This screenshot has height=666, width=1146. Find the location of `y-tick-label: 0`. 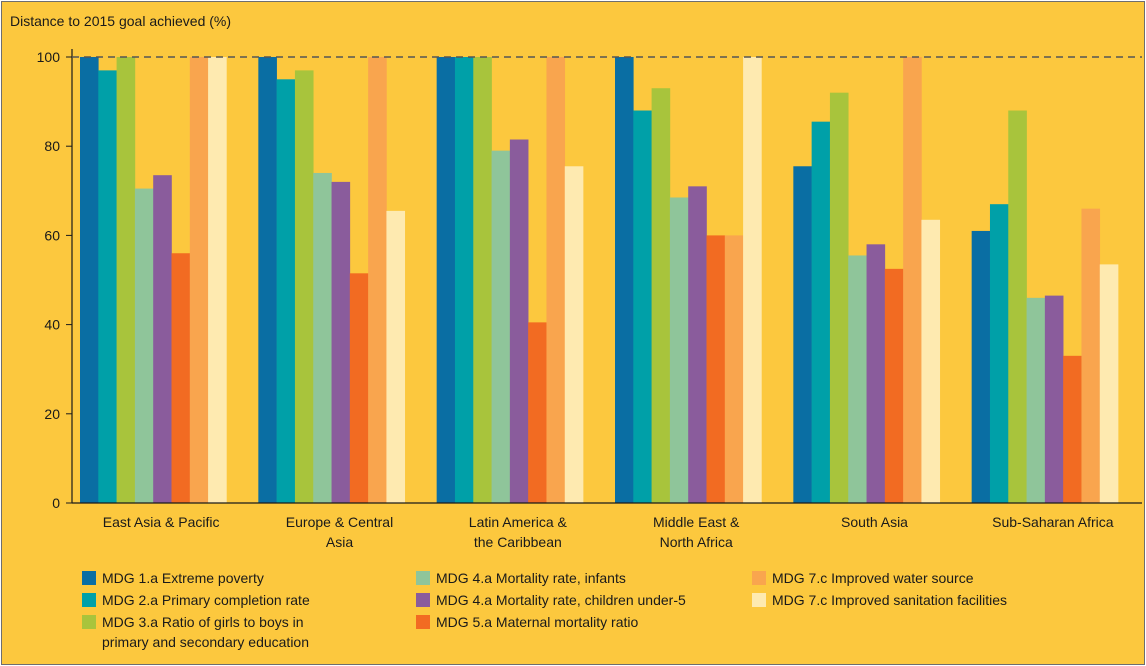

y-tick-label: 0 is located at coordinates (56, 503).